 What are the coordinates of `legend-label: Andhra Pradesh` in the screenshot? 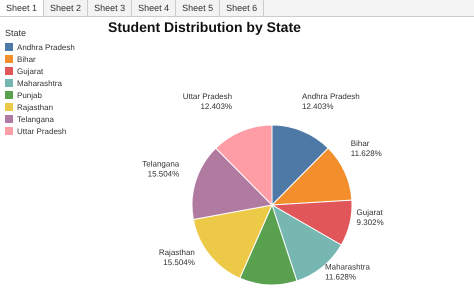 It's located at (46, 47).